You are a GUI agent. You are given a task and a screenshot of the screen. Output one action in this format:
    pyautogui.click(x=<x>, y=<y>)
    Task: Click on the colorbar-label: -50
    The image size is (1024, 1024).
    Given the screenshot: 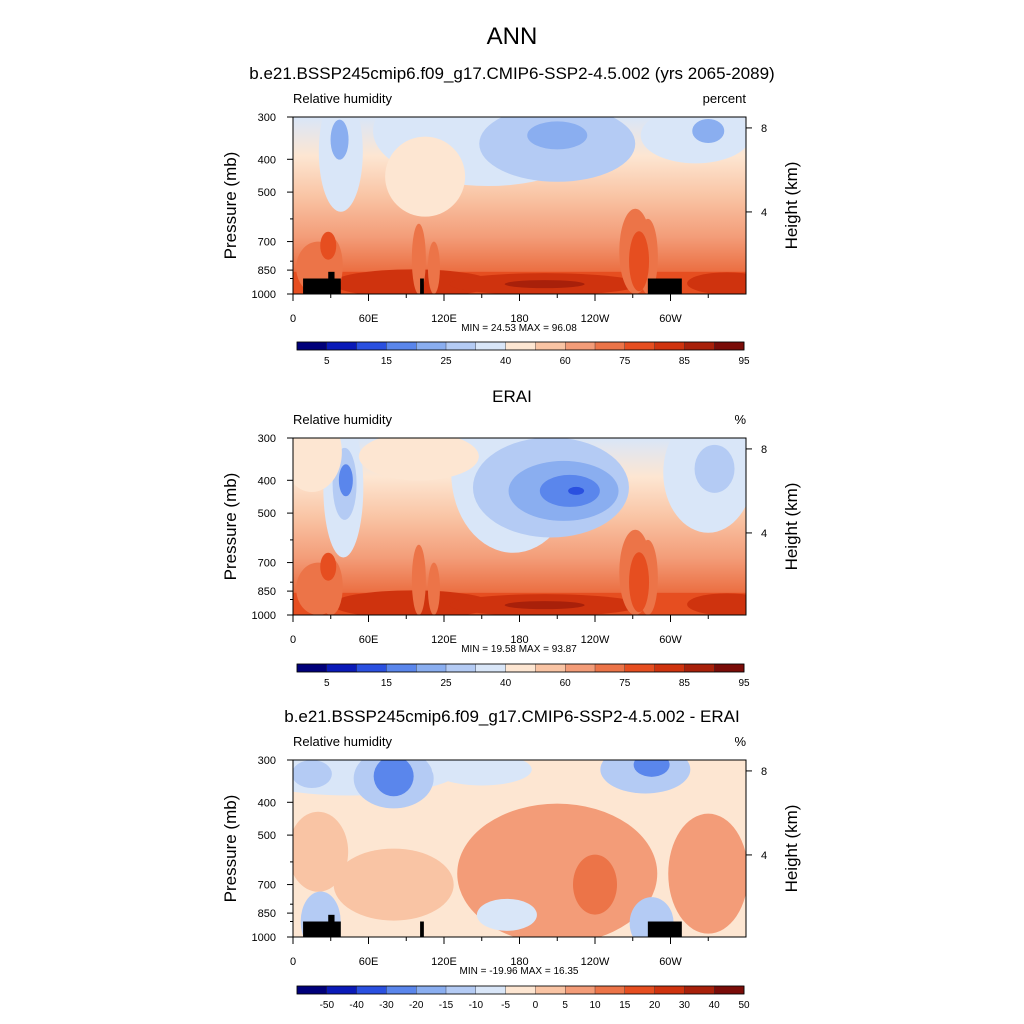 What is the action you would take?
    pyautogui.click(x=327, y=1005)
    